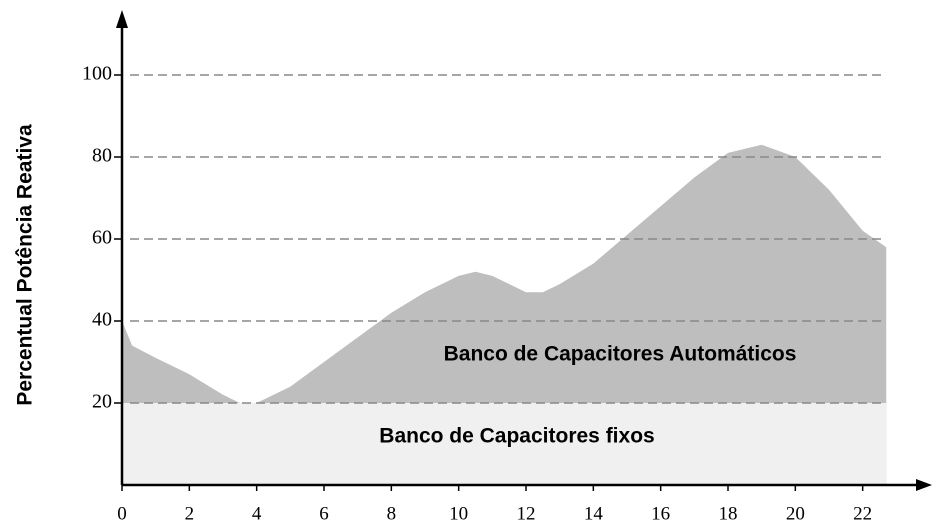 The height and width of the screenshot is (527, 933). Describe the element at coordinates (102, 320) in the screenshot. I see `y-tick-label: 40` at that location.